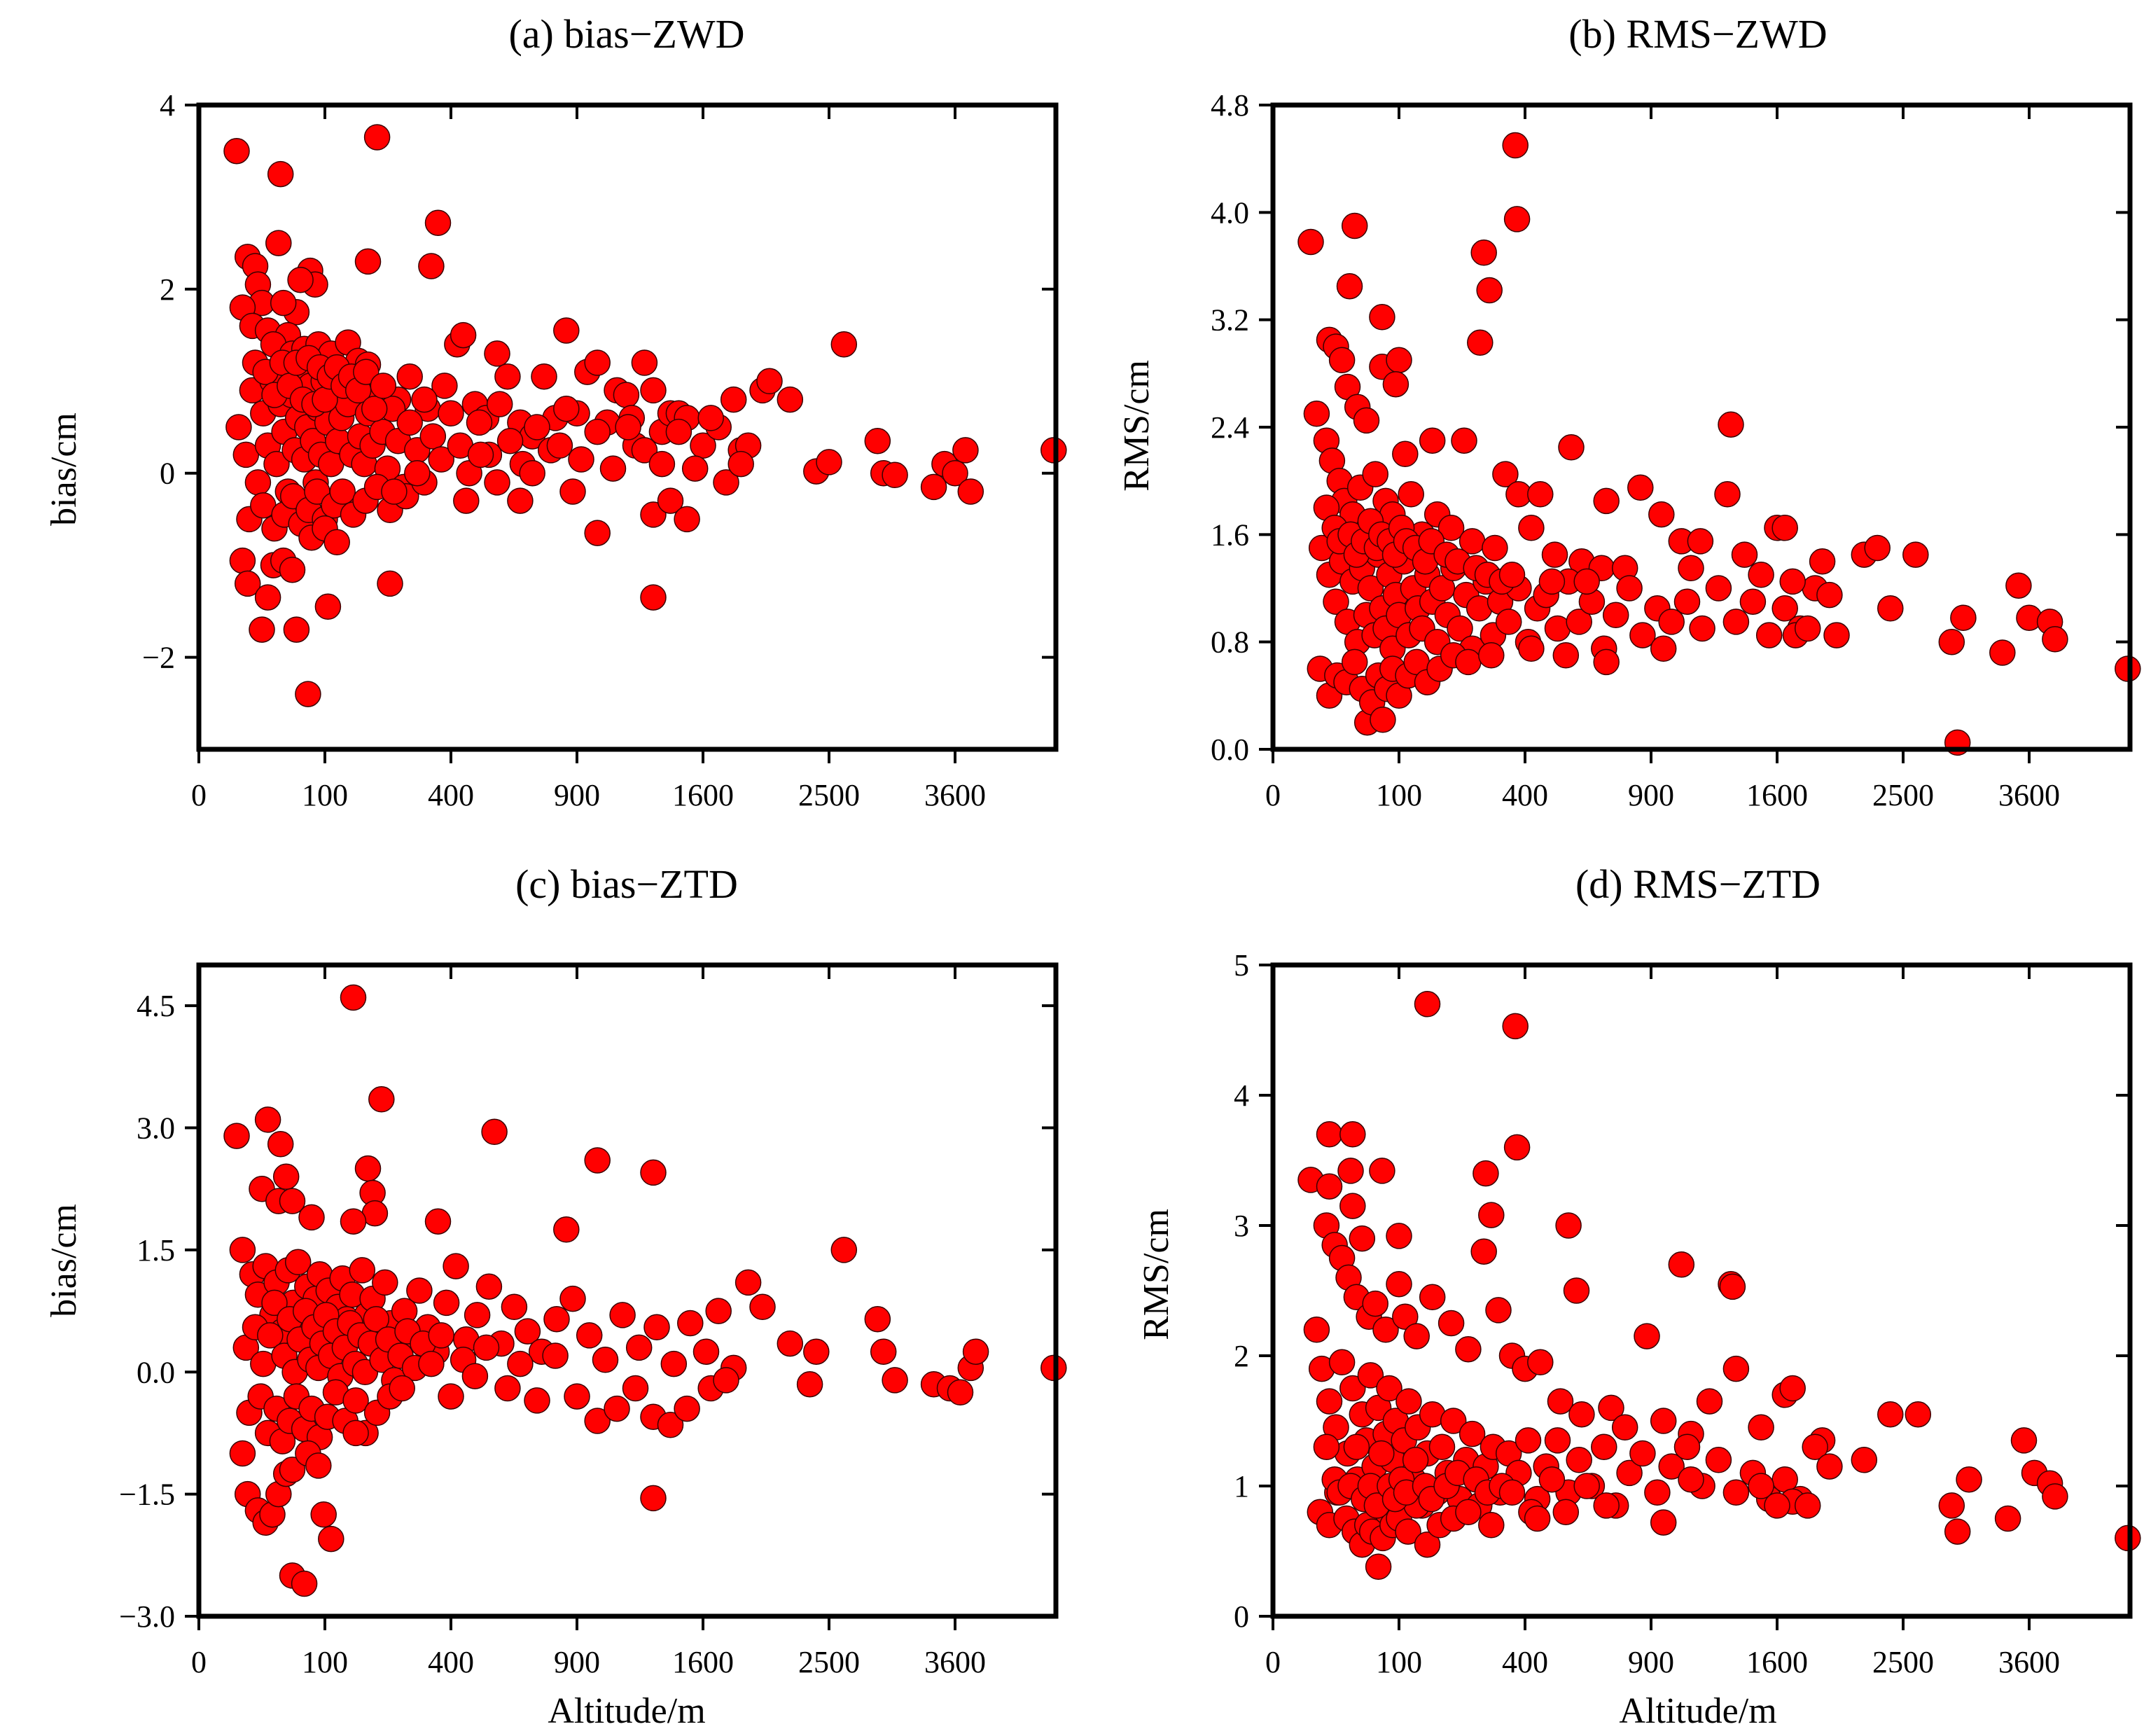 Image resolution: width=2144 pixels, height=1736 pixels. What do you see at coordinates (626, 884) in the screenshot?
I see `panel-c-title: (c) bias−ZTD` at bounding box center [626, 884].